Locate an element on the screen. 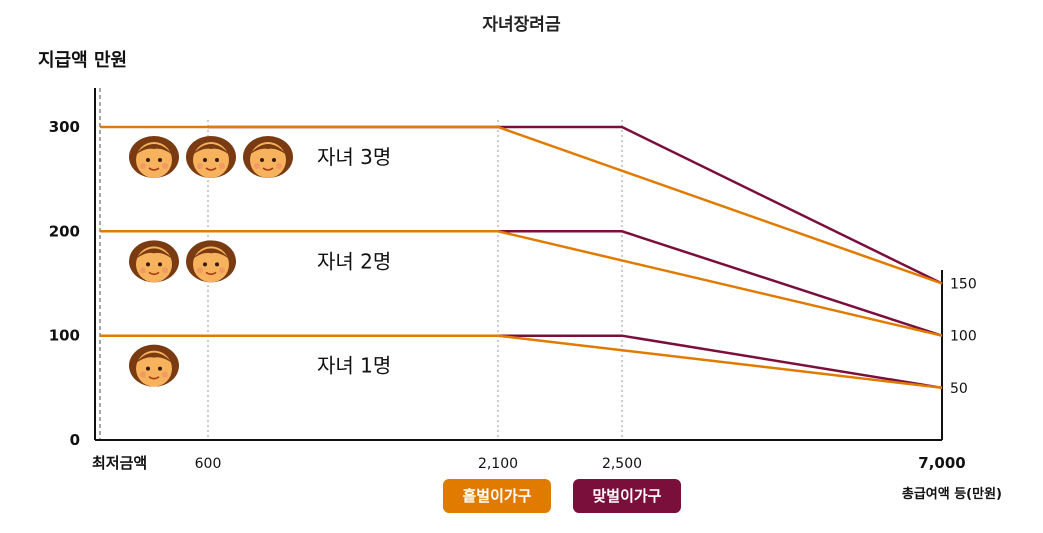  group-label-1-kid: 자녀 1명 is located at coordinates (354, 366).